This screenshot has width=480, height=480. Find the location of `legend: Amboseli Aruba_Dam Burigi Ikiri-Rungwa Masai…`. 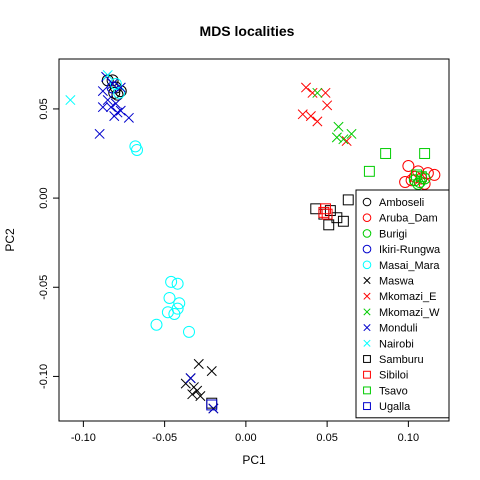

legend: Amboseli Aruba_Dam Burigi Ikiri-Rungwa Masai… is located at coordinates (402, 304).